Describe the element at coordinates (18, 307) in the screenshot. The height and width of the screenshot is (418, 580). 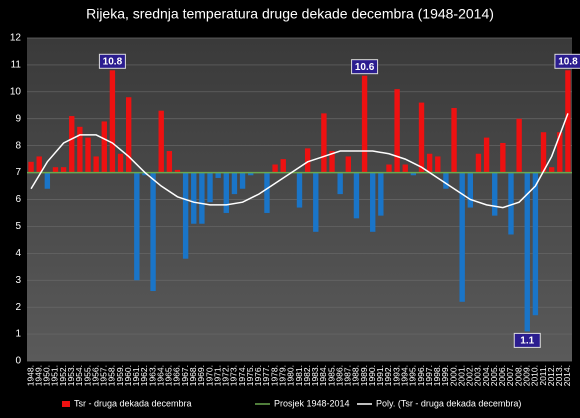
I see `y-tick-label: 2` at that location.